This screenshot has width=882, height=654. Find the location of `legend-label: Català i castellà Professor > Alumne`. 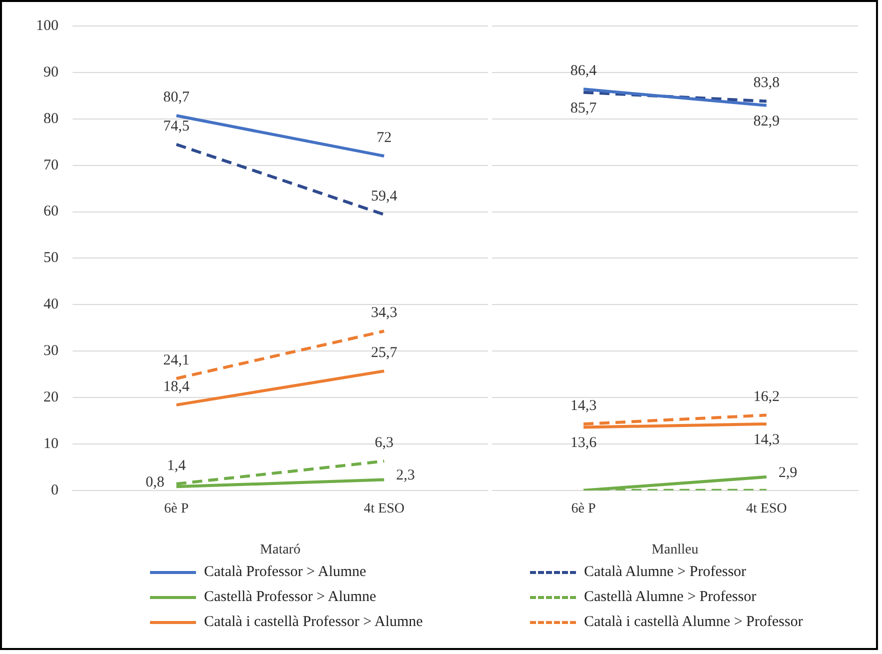

legend-label: Català i castellà Professor > Alumne is located at coordinates (313, 622).